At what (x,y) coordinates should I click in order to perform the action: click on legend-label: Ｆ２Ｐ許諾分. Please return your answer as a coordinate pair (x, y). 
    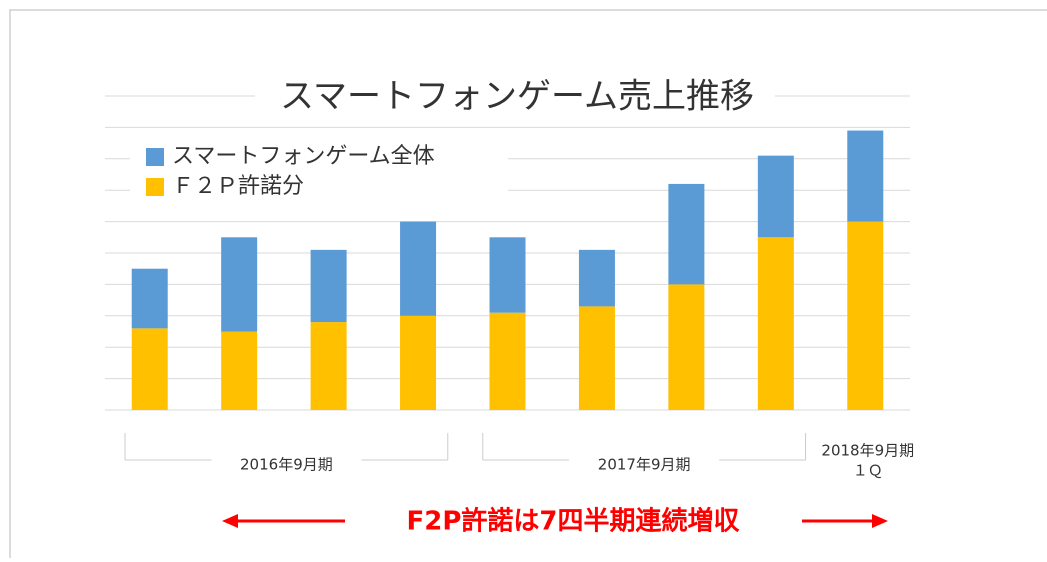
    Looking at the image, I should click on (238, 186).